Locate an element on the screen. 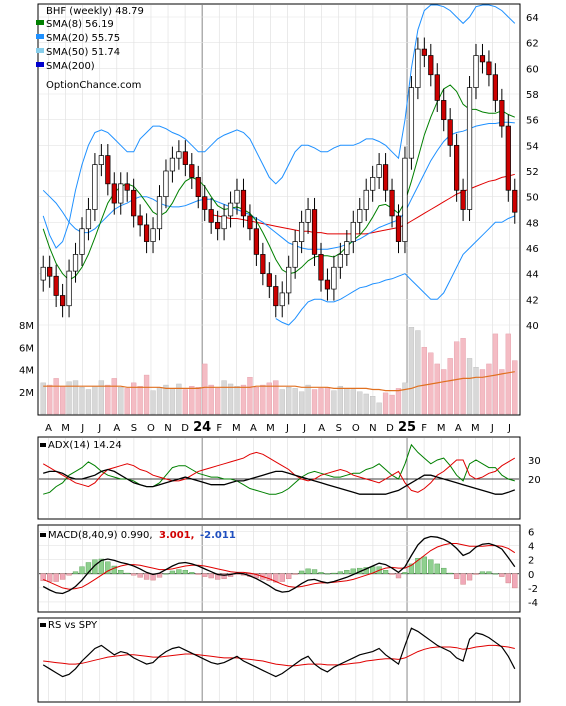 The image size is (566, 706). macd-signal-value: 3.001, is located at coordinates (176, 535).